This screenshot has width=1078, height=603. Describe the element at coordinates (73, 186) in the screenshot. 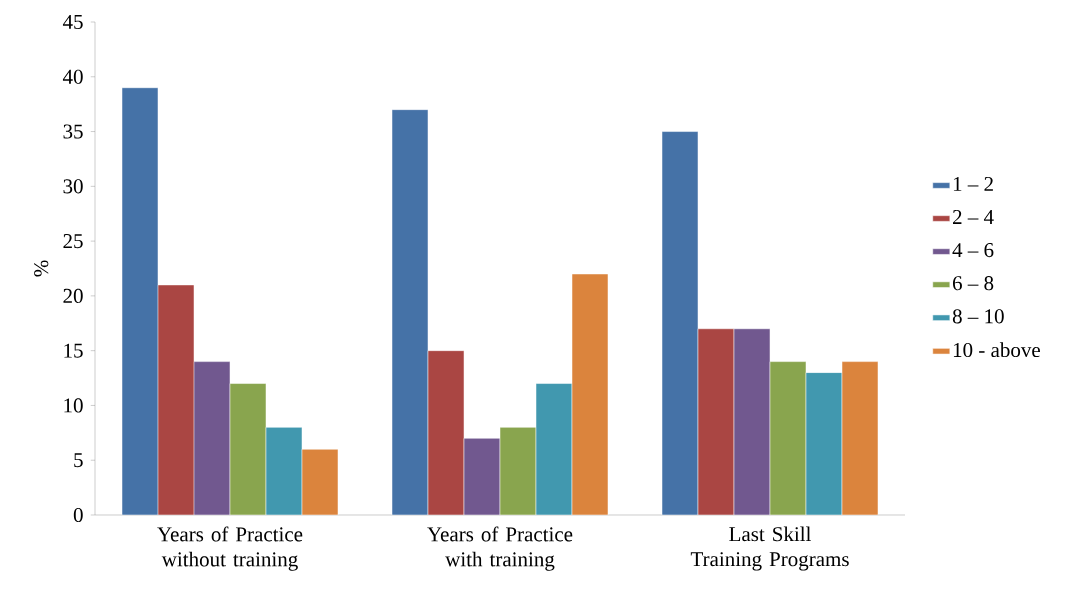

I see `y-tick-label: 30` at that location.